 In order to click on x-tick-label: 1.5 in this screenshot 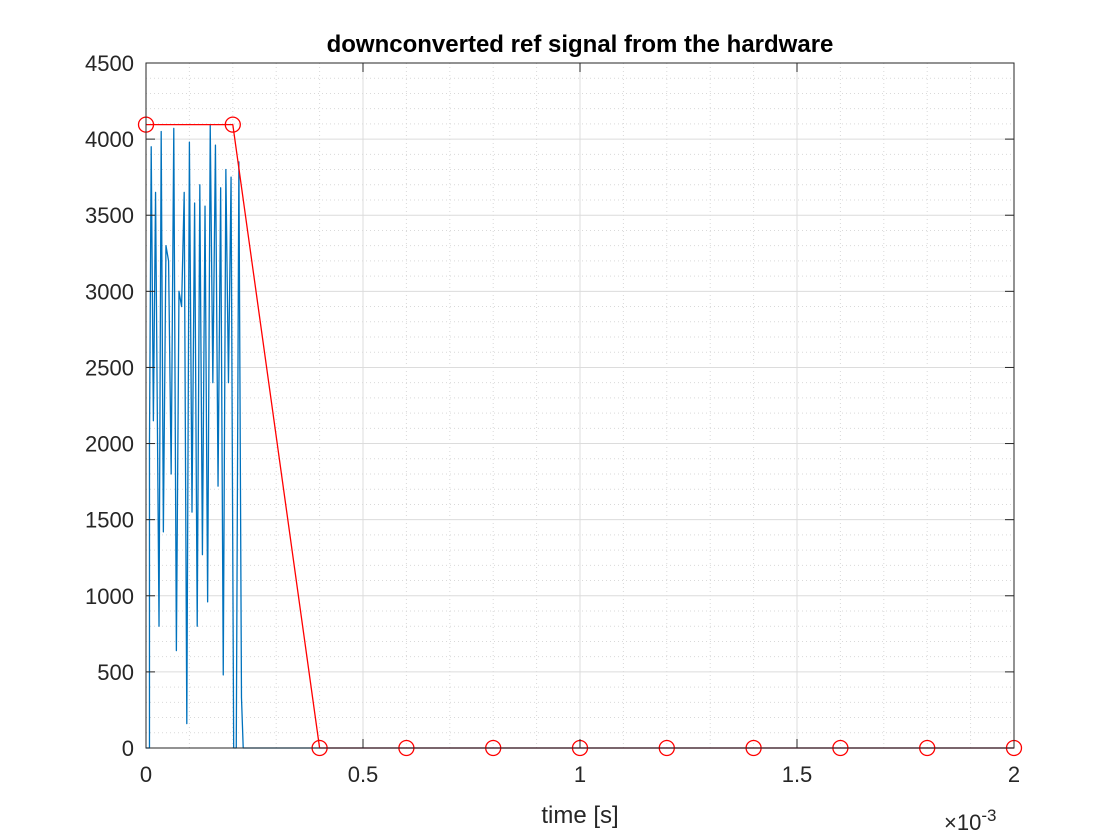, I will do `click(797, 774)`.